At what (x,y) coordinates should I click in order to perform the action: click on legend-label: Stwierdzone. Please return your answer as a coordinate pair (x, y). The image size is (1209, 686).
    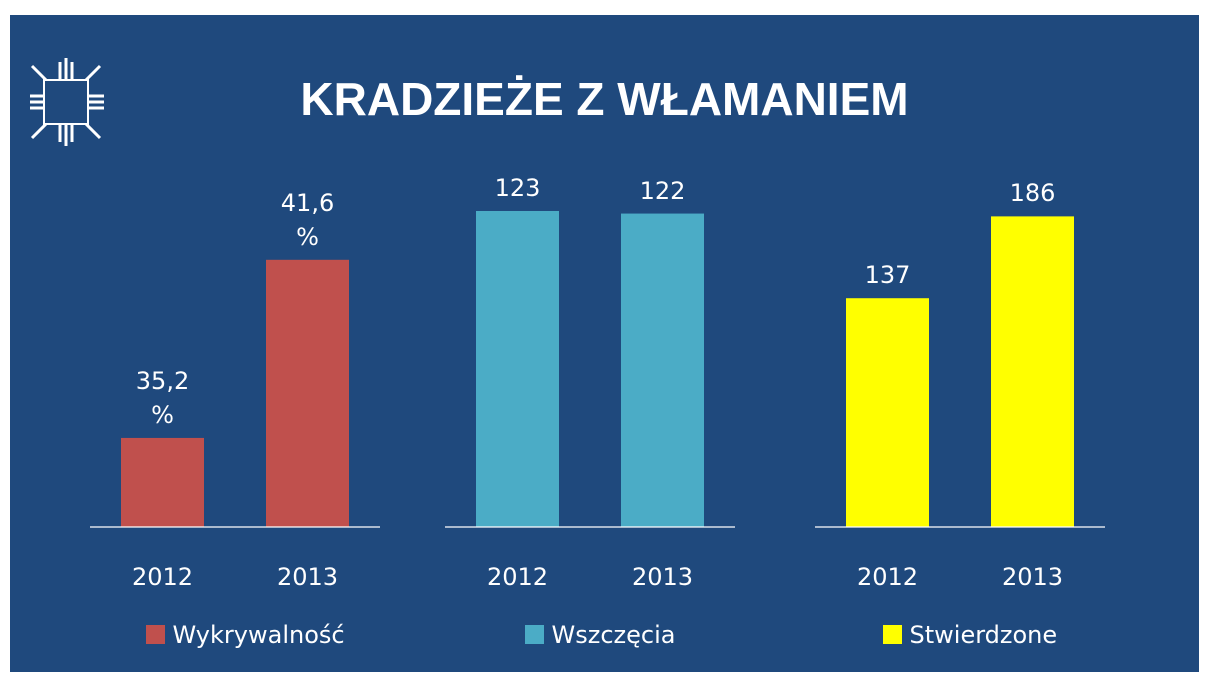
    Looking at the image, I should click on (983, 635).